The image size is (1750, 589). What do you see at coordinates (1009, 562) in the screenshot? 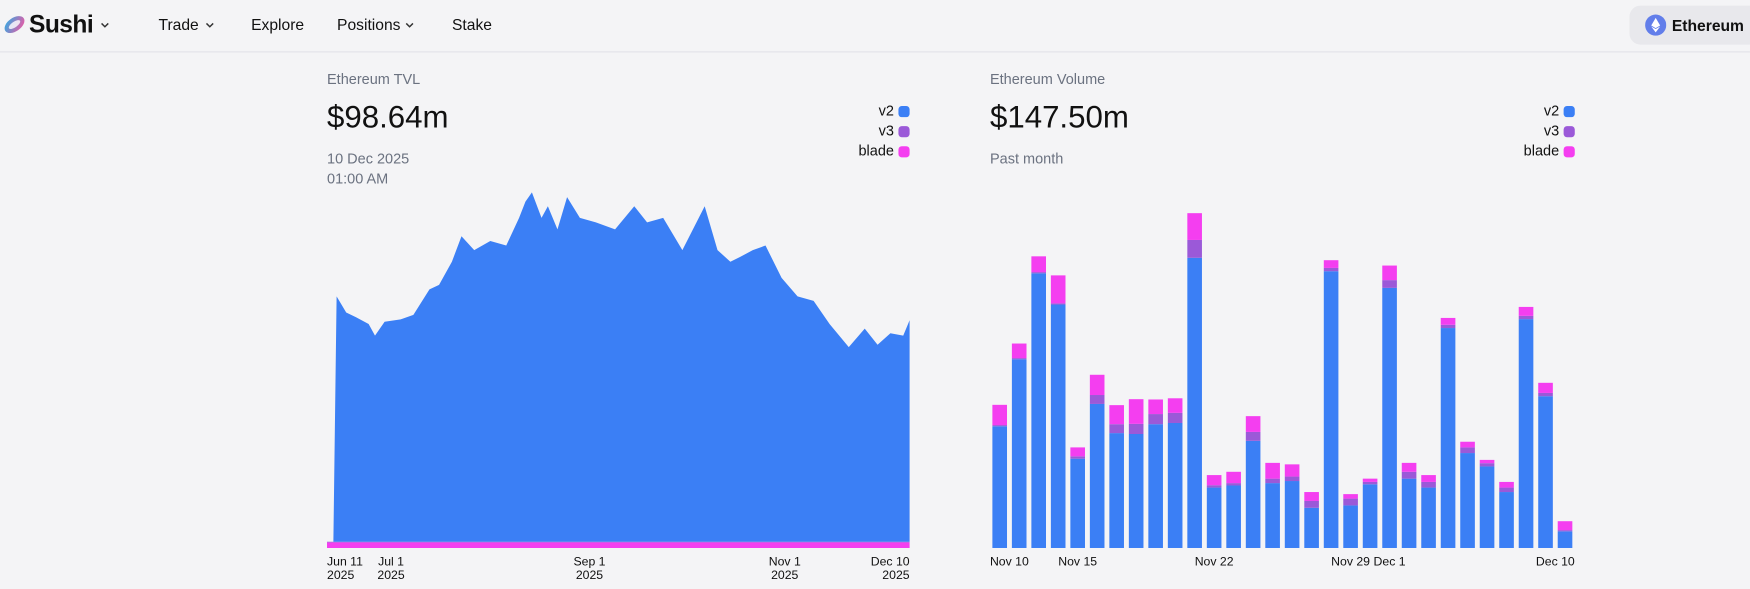
I see `x-tick-label: Nov 10` at bounding box center [1009, 562].